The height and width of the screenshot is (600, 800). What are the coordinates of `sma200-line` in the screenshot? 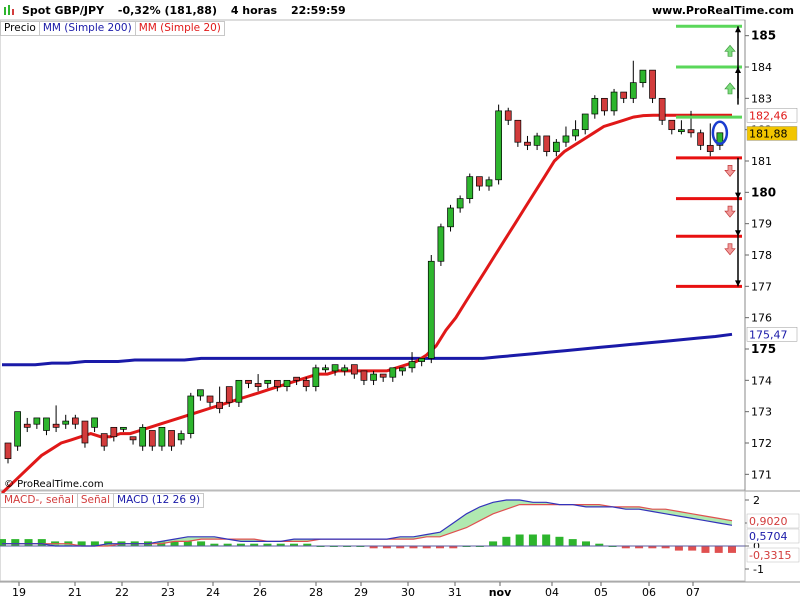 It's located at (367, 349).